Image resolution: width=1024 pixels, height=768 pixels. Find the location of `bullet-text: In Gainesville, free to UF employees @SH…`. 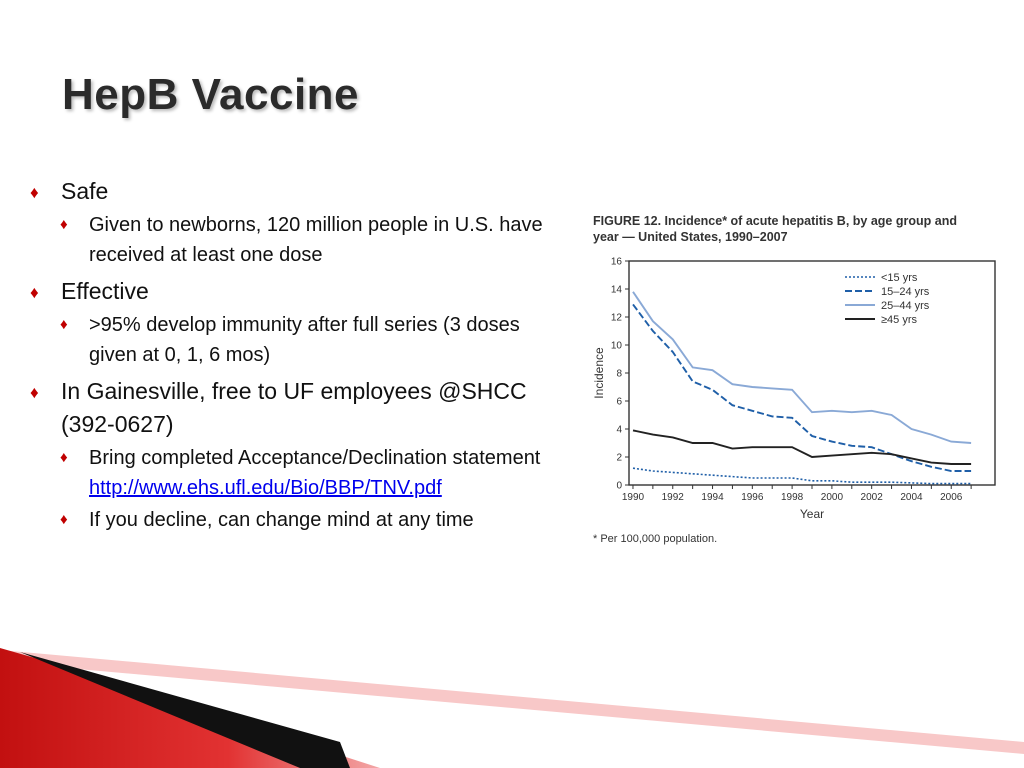

bullet-text: In Gainesville, free to UF employees @SH… is located at coordinates (294, 407).